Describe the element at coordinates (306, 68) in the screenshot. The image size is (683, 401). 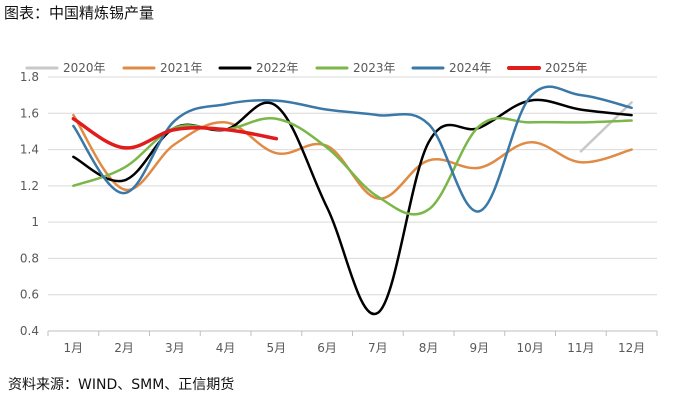
I see `legend: 2020年 2021年 2022年 2023年 2024年 2025年` at that location.